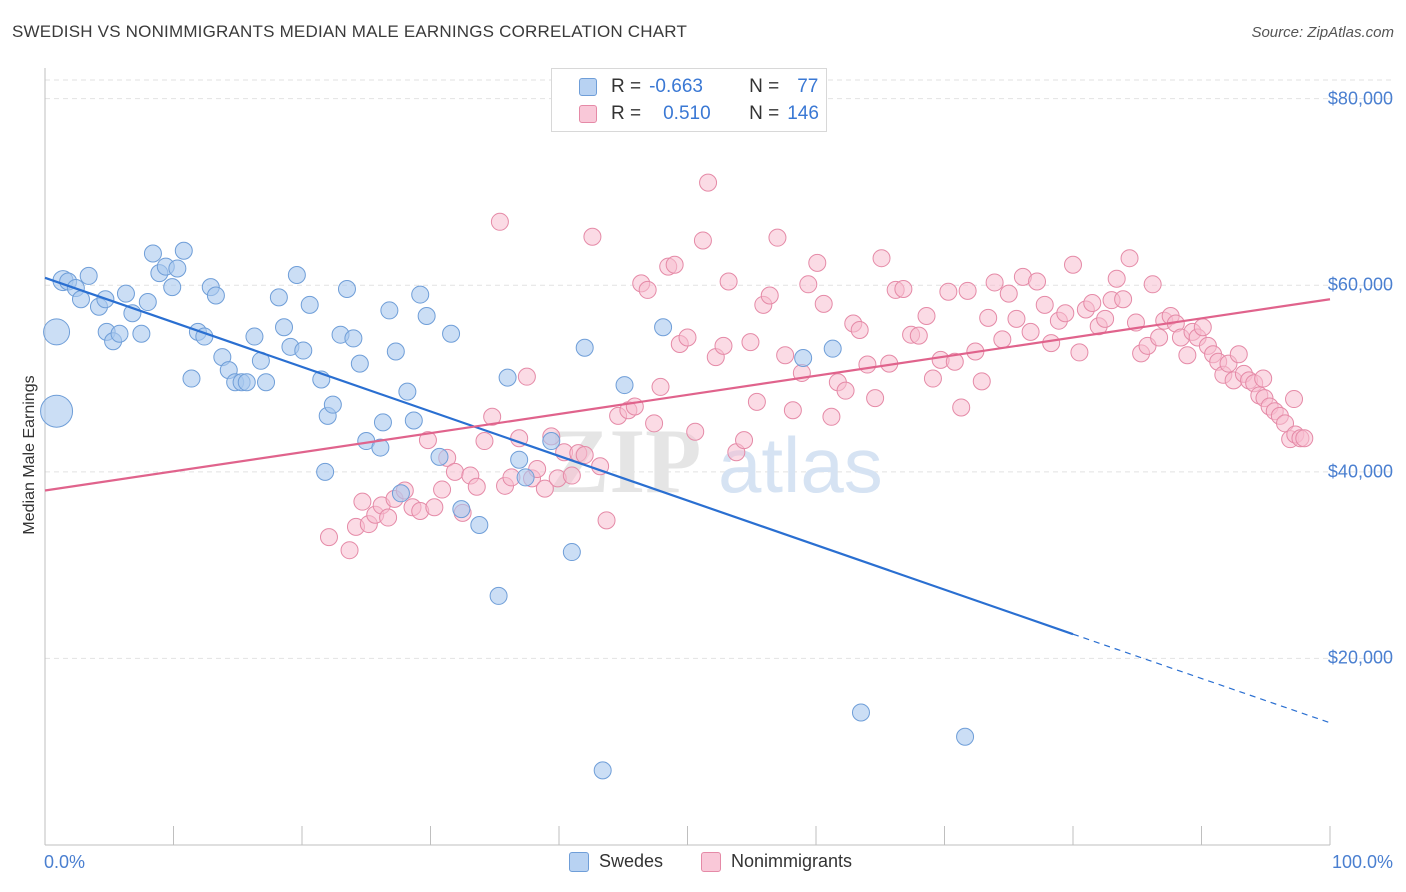 The width and height of the screenshot is (1406, 892). What do you see at coordinates (1360, 657) in the screenshot?
I see `y-tick-label: $20,000` at bounding box center [1360, 657].